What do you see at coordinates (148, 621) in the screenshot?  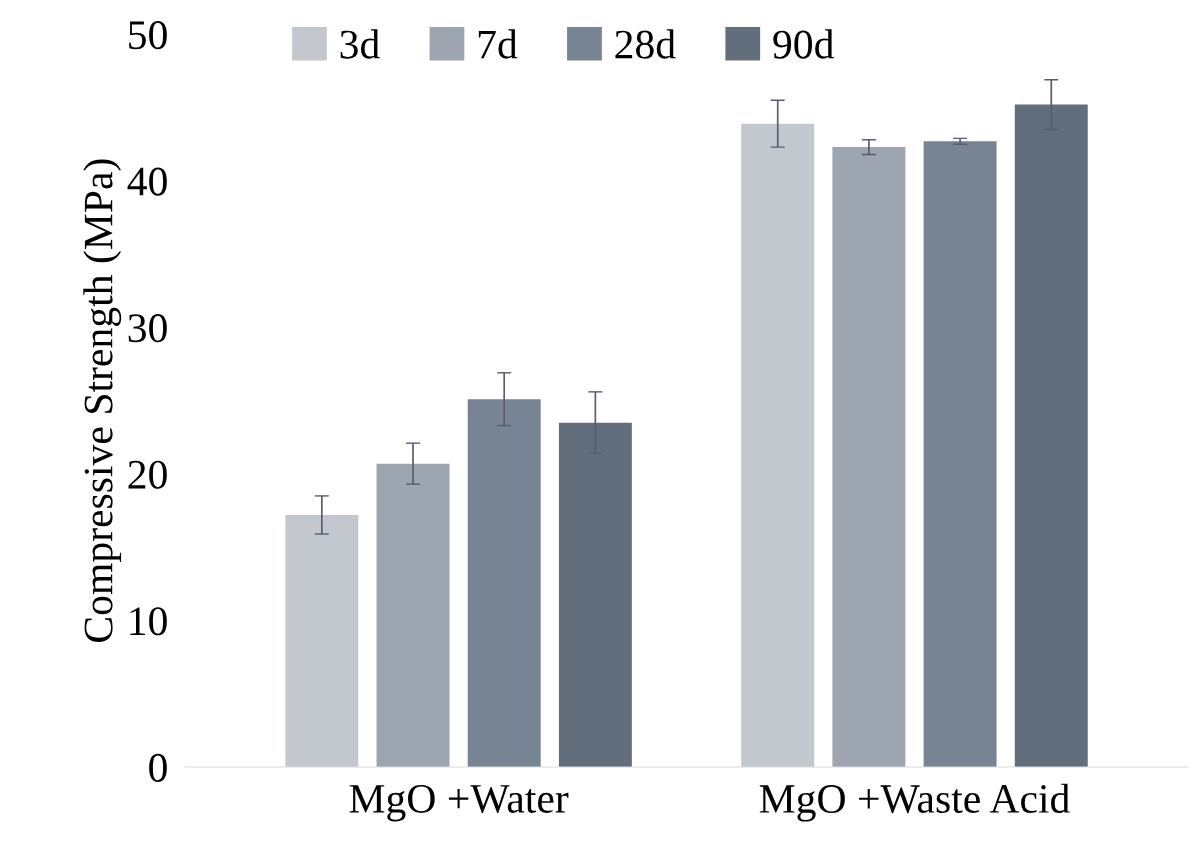 I see `y-tick-label: 10` at bounding box center [148, 621].